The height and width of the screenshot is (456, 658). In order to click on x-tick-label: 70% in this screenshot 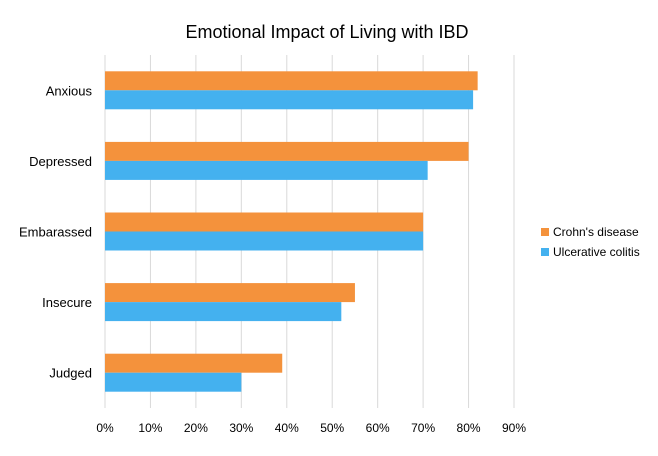, I will do `click(423, 428)`.